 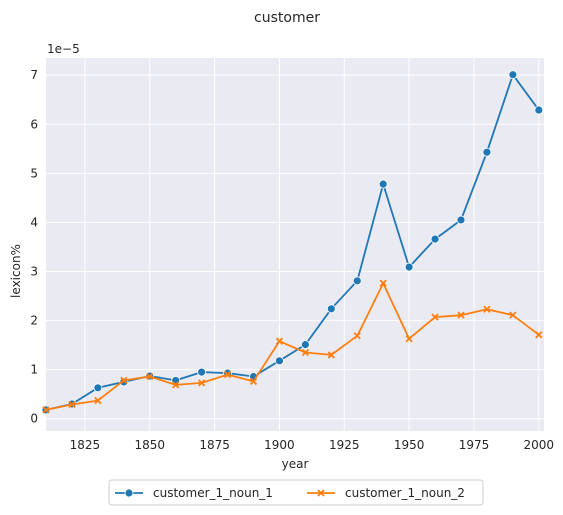 What do you see at coordinates (34, 419) in the screenshot?
I see `y-tick-label: 0` at bounding box center [34, 419].